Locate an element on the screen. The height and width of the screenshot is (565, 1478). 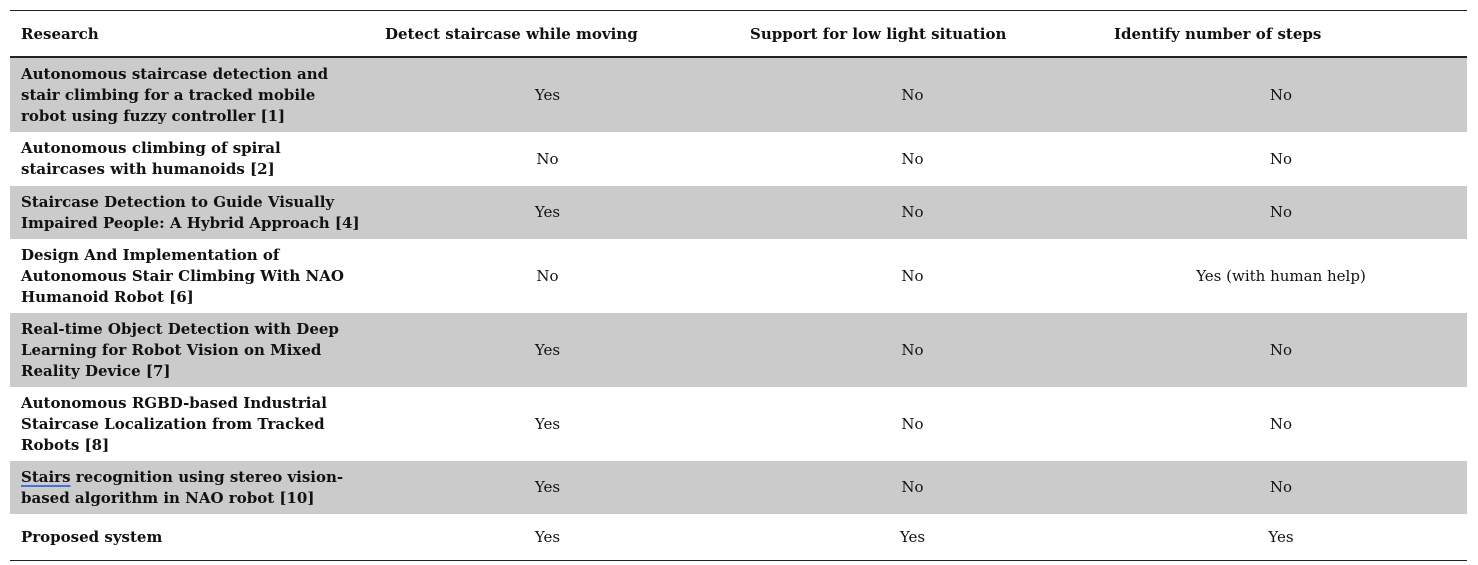
num-steps-cell: Yes is located at coordinates (1281, 536).